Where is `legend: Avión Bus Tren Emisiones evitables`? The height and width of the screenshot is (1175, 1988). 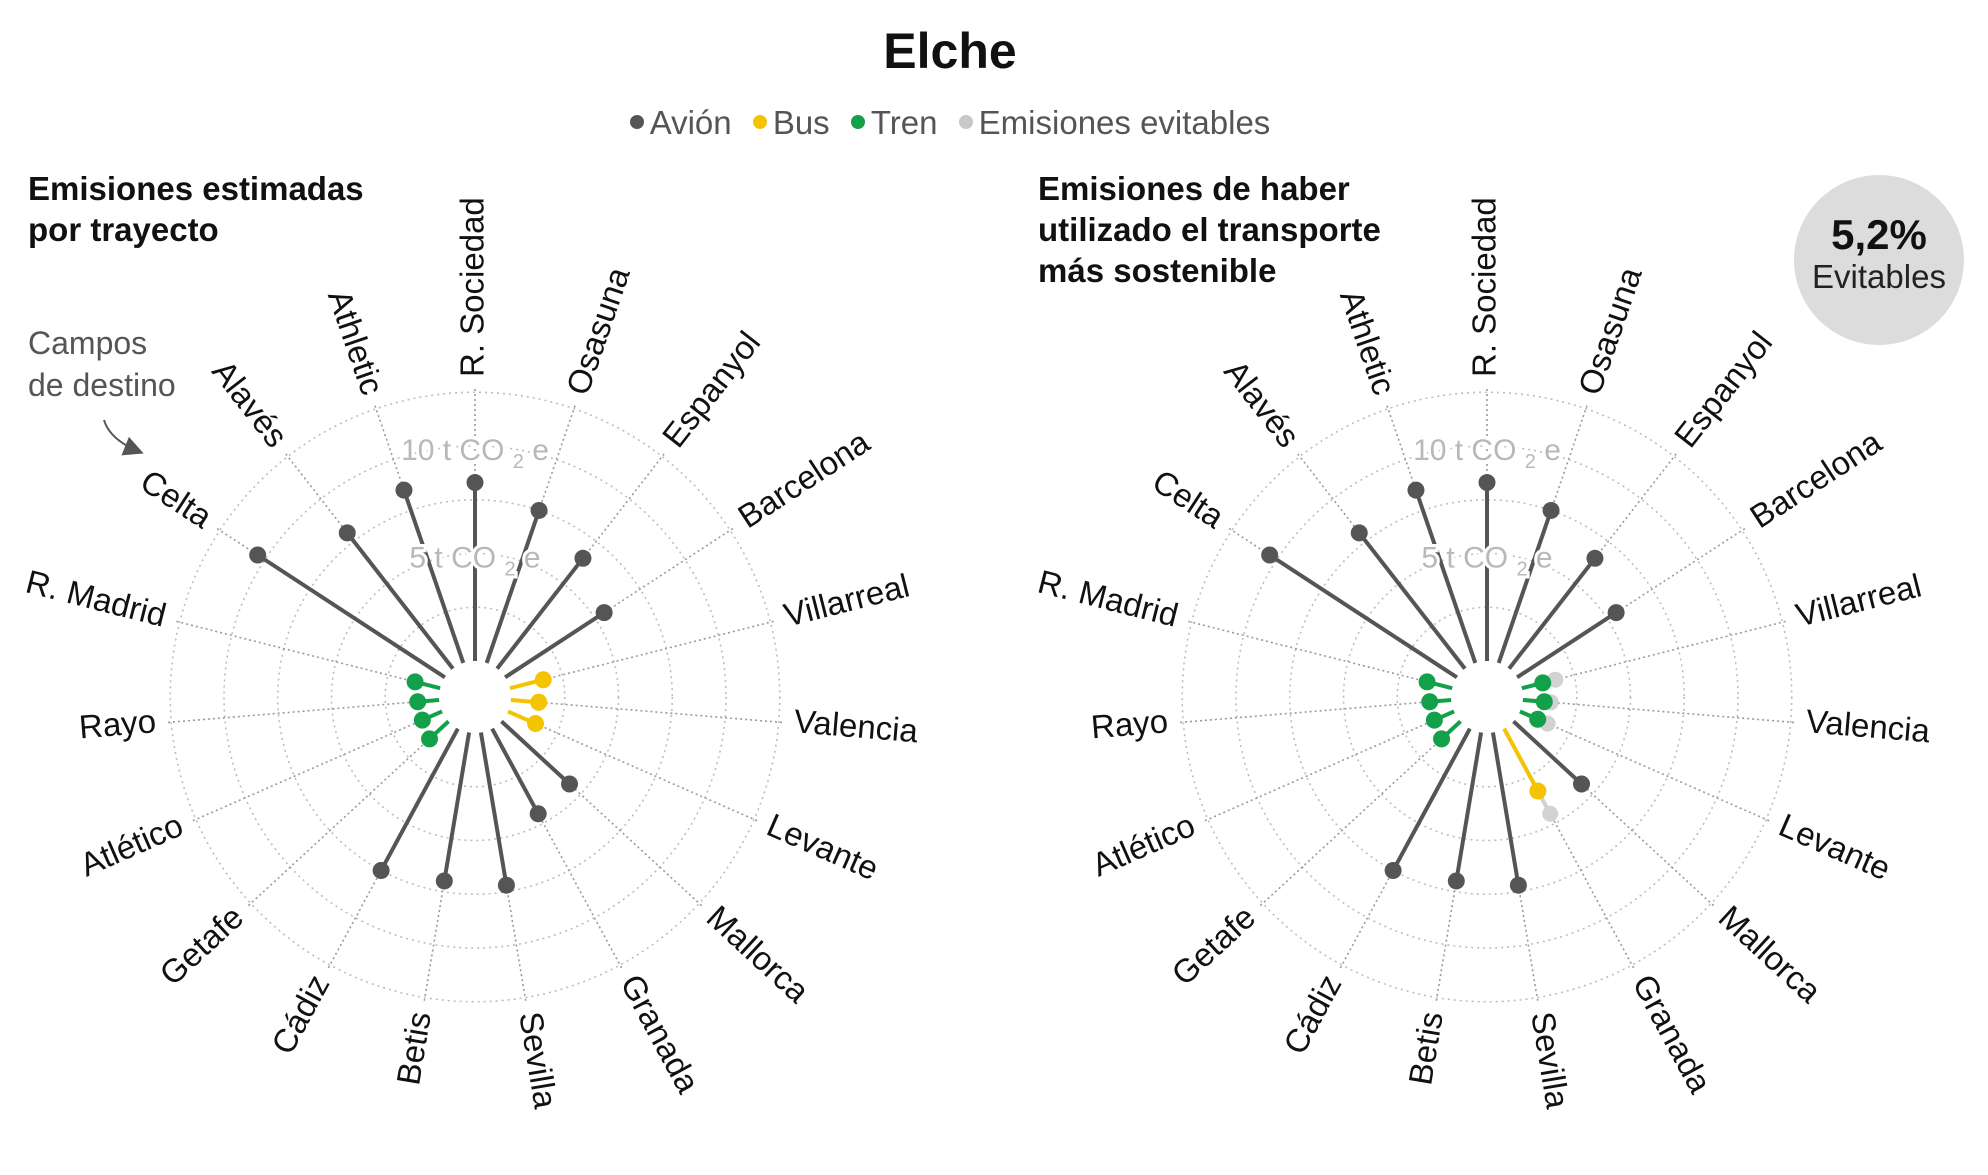 legend: Avión Bus Tren Emisiones evitables is located at coordinates (950, 123).